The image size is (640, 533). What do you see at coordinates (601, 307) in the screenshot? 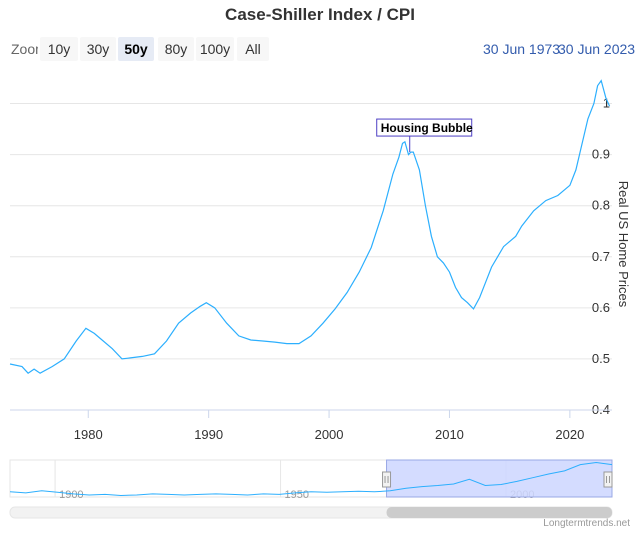
I see `y-tick-label: 0.6` at bounding box center [601, 307].